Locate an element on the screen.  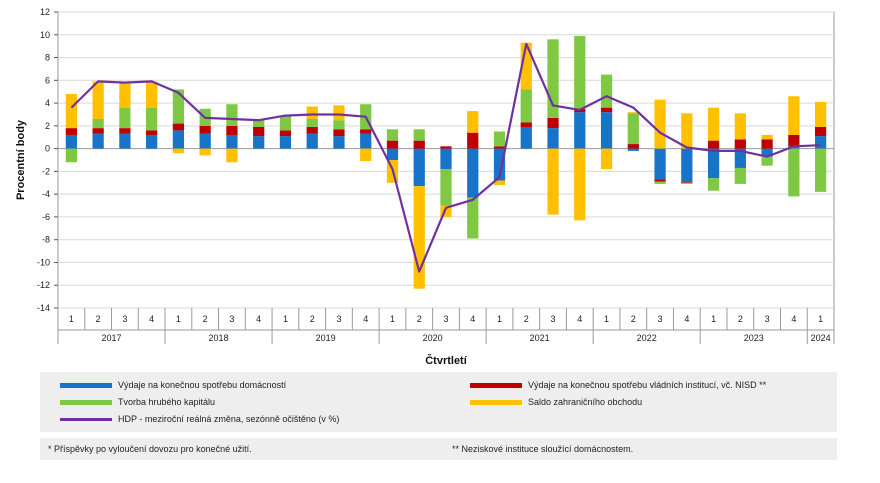
bar-segment-s3-q5 is located at coordinates (205, 152).